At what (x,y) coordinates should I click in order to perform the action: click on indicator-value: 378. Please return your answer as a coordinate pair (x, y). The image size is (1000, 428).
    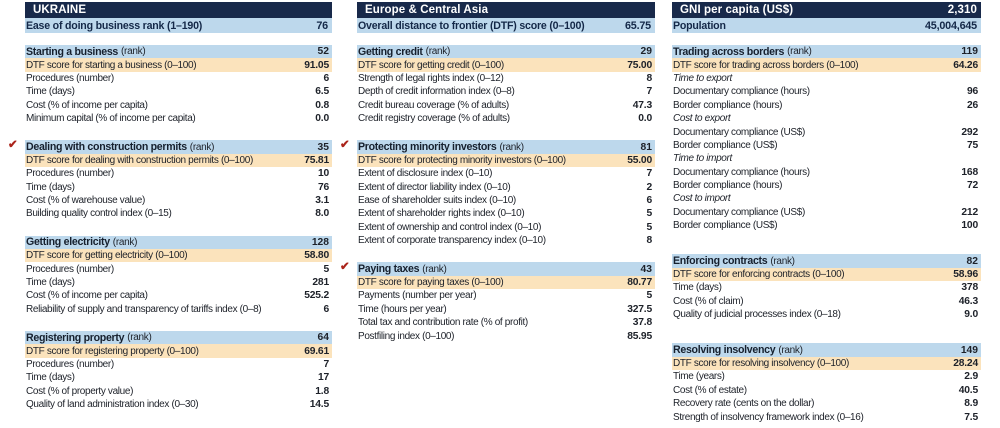
    Looking at the image, I should click on (969, 288).